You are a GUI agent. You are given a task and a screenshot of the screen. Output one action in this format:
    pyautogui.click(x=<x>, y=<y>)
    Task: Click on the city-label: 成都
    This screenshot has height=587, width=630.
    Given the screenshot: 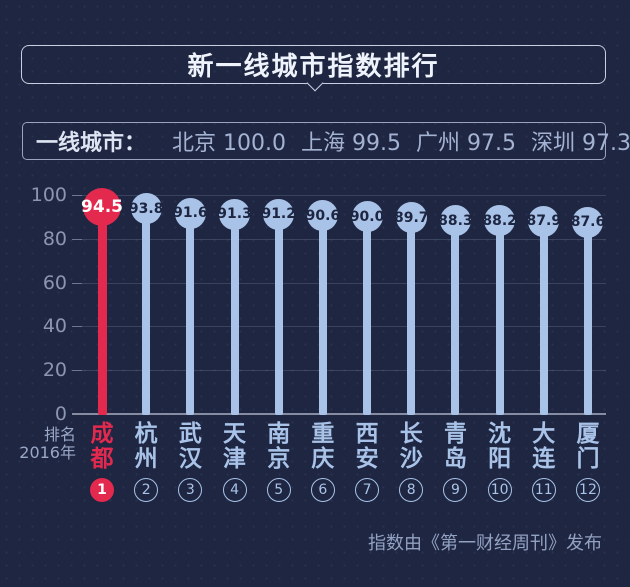 What is the action you would take?
    pyautogui.click(x=102, y=446)
    